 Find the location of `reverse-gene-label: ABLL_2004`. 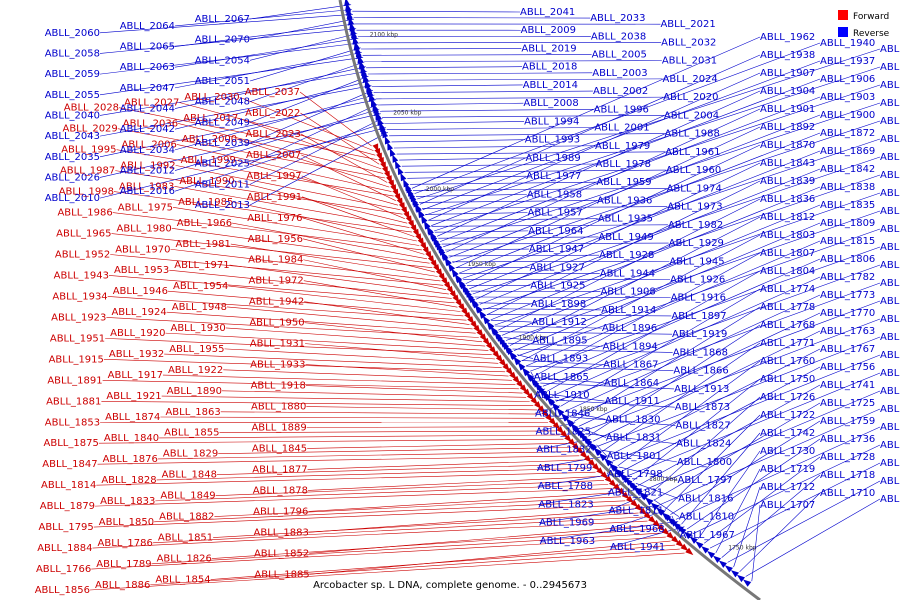

reverse-gene-label: ABLL_2004 is located at coordinates (691, 115).